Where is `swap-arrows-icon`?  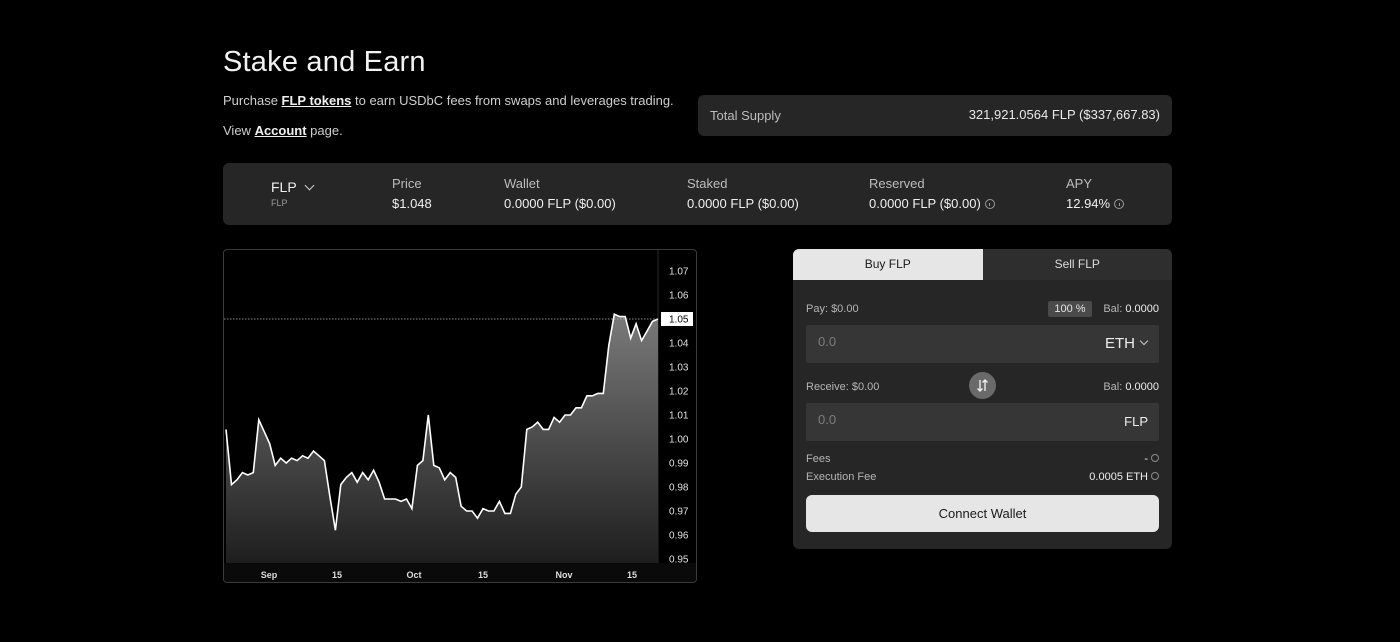
swap-arrows-icon is located at coordinates (982, 385).